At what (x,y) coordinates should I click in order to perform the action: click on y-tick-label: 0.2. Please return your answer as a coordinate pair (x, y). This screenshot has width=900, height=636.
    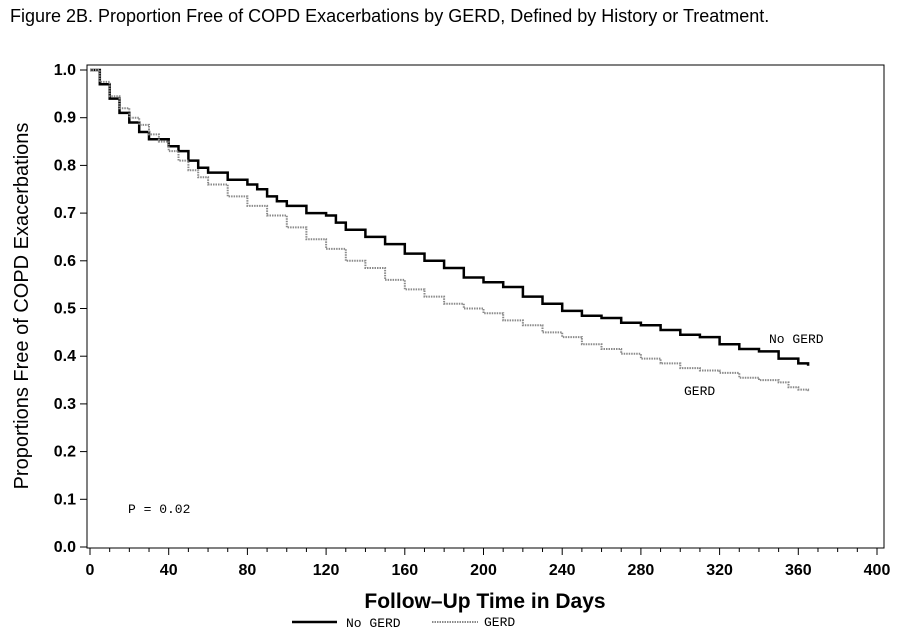
    Looking at the image, I should click on (65, 452).